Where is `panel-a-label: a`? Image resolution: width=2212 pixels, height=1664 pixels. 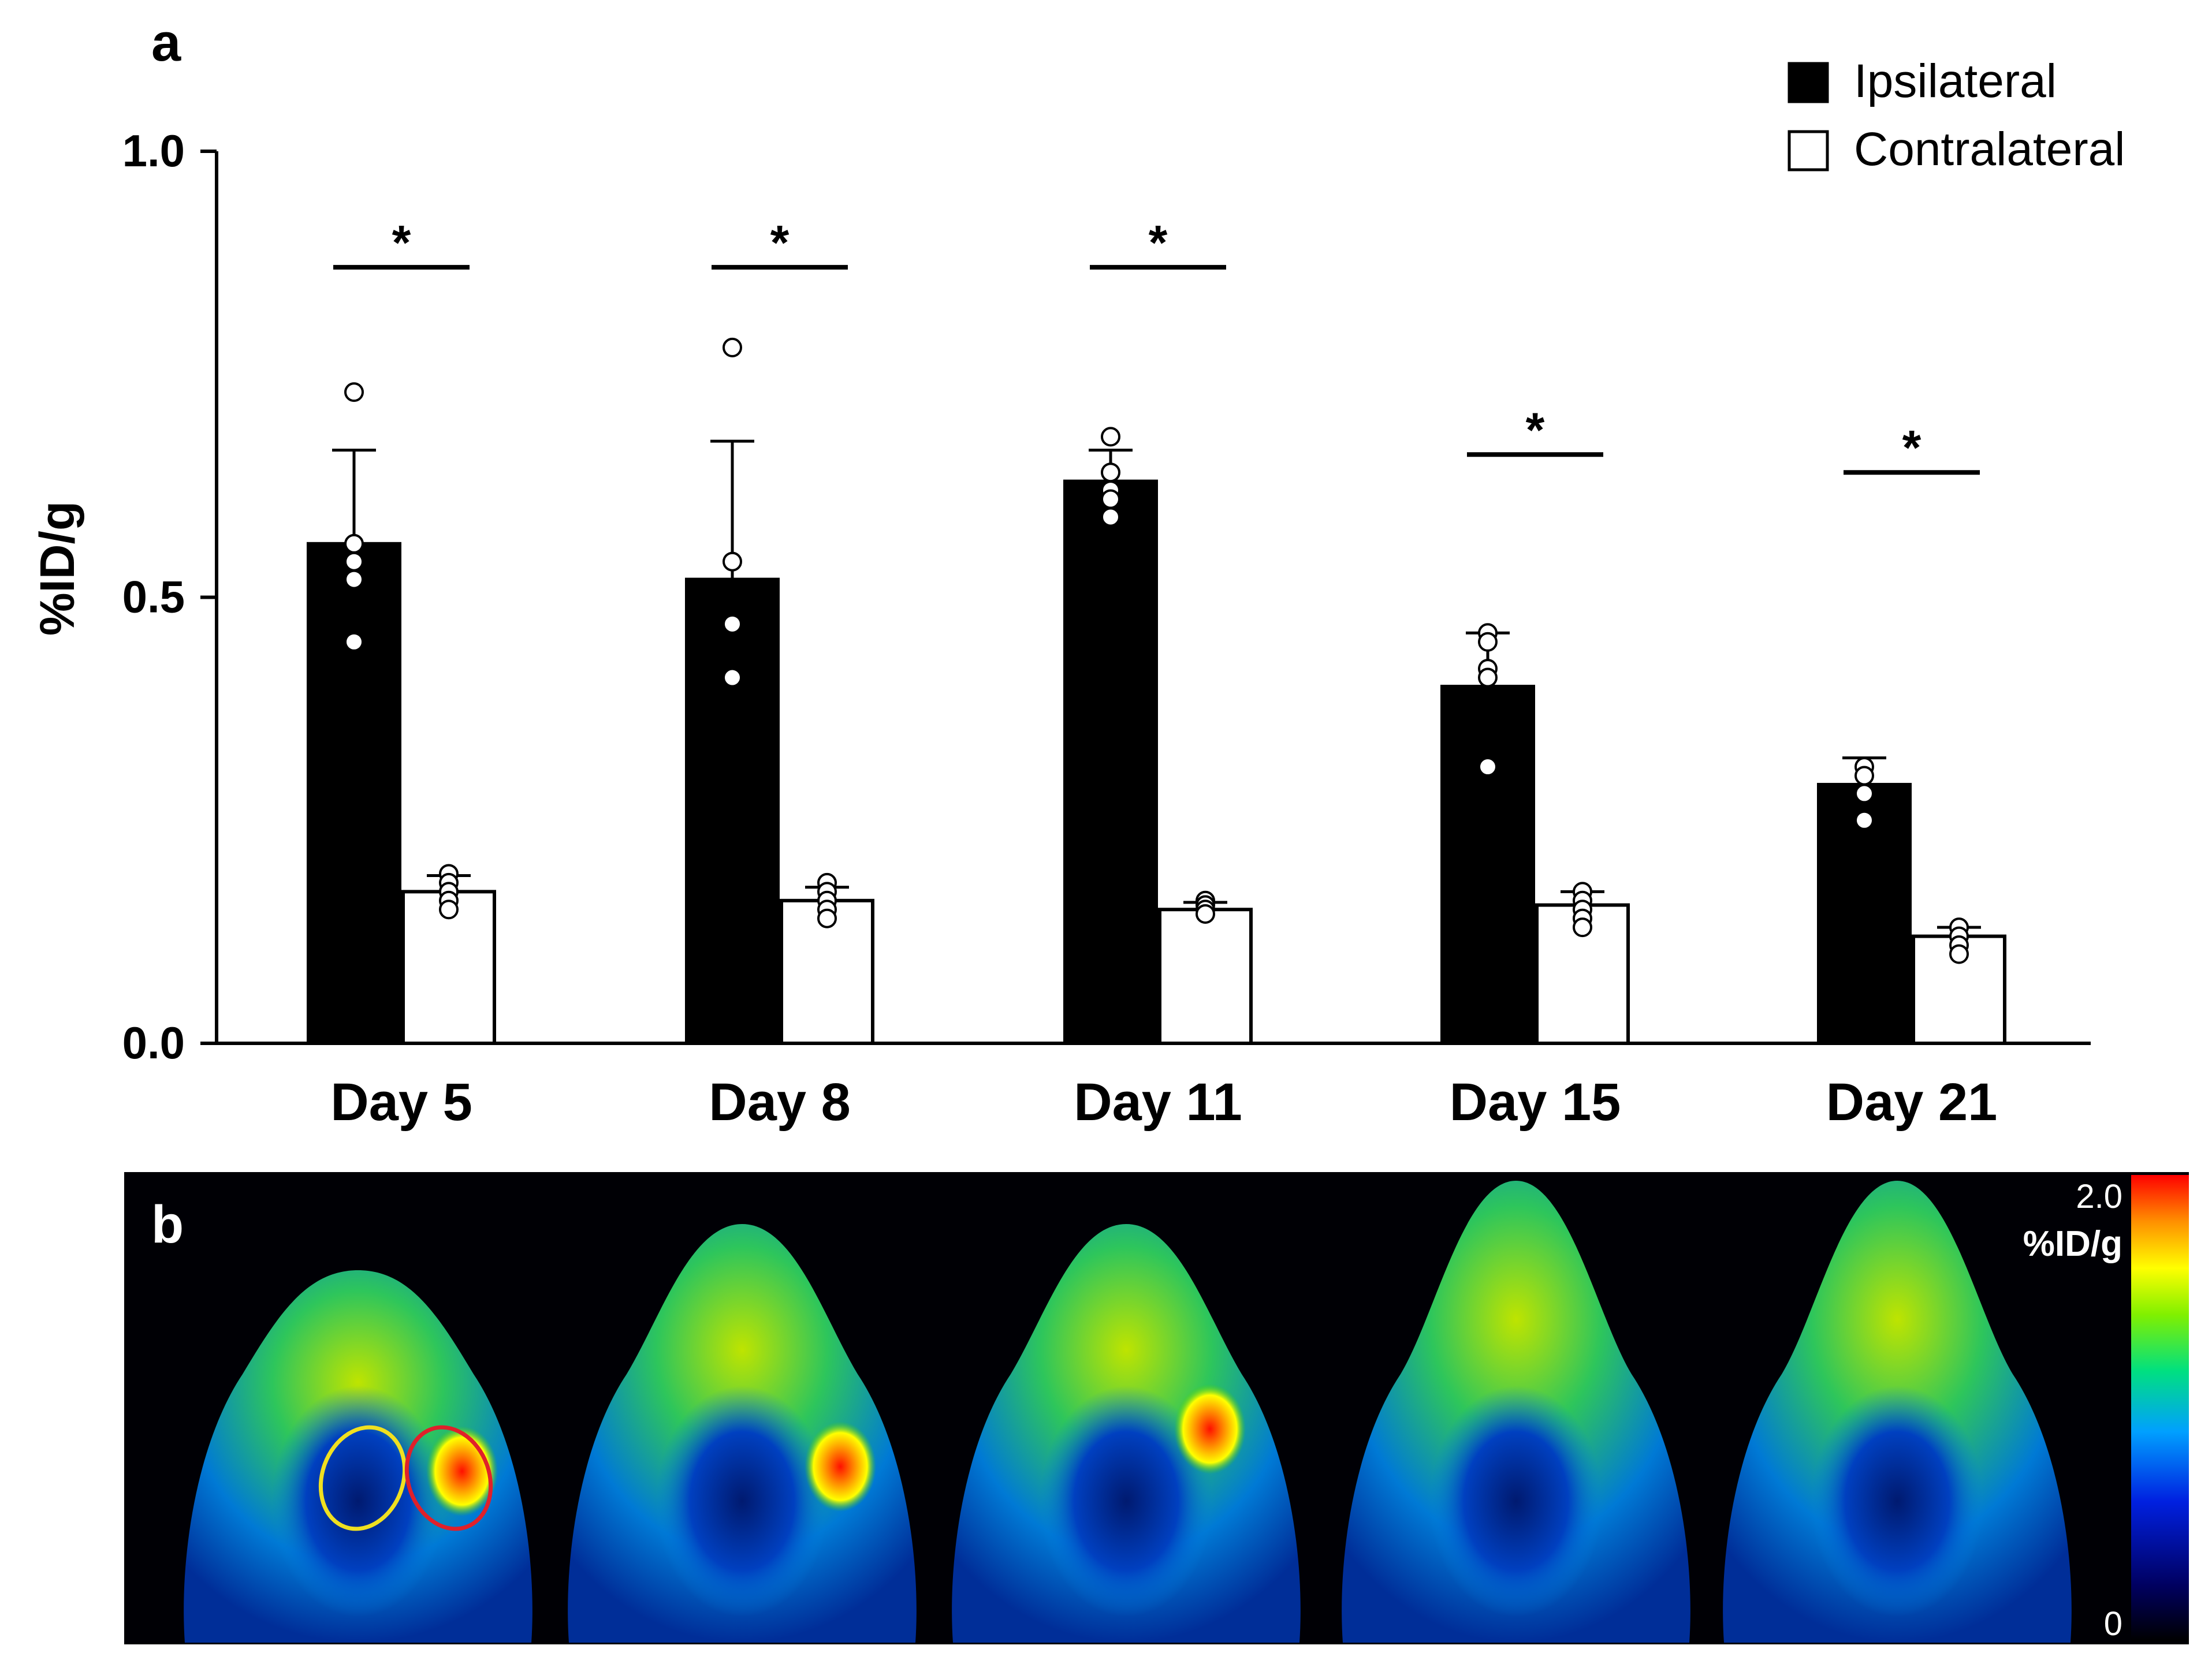 panel-a-label: a is located at coordinates (166, 42).